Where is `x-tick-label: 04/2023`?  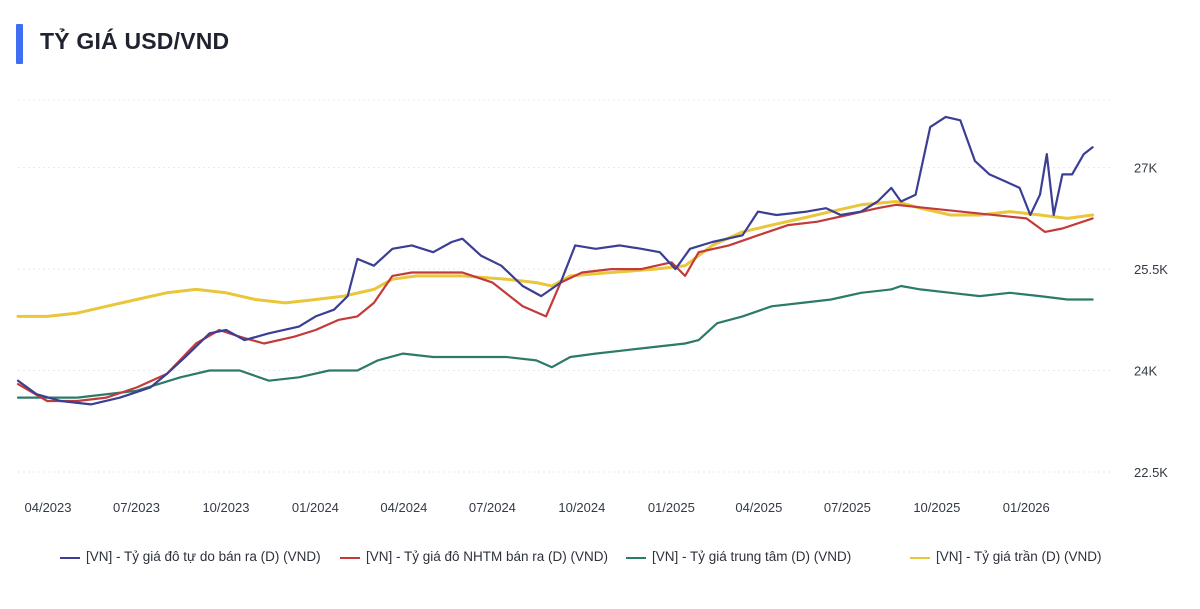 x-tick-label: 04/2023 is located at coordinates (48, 507).